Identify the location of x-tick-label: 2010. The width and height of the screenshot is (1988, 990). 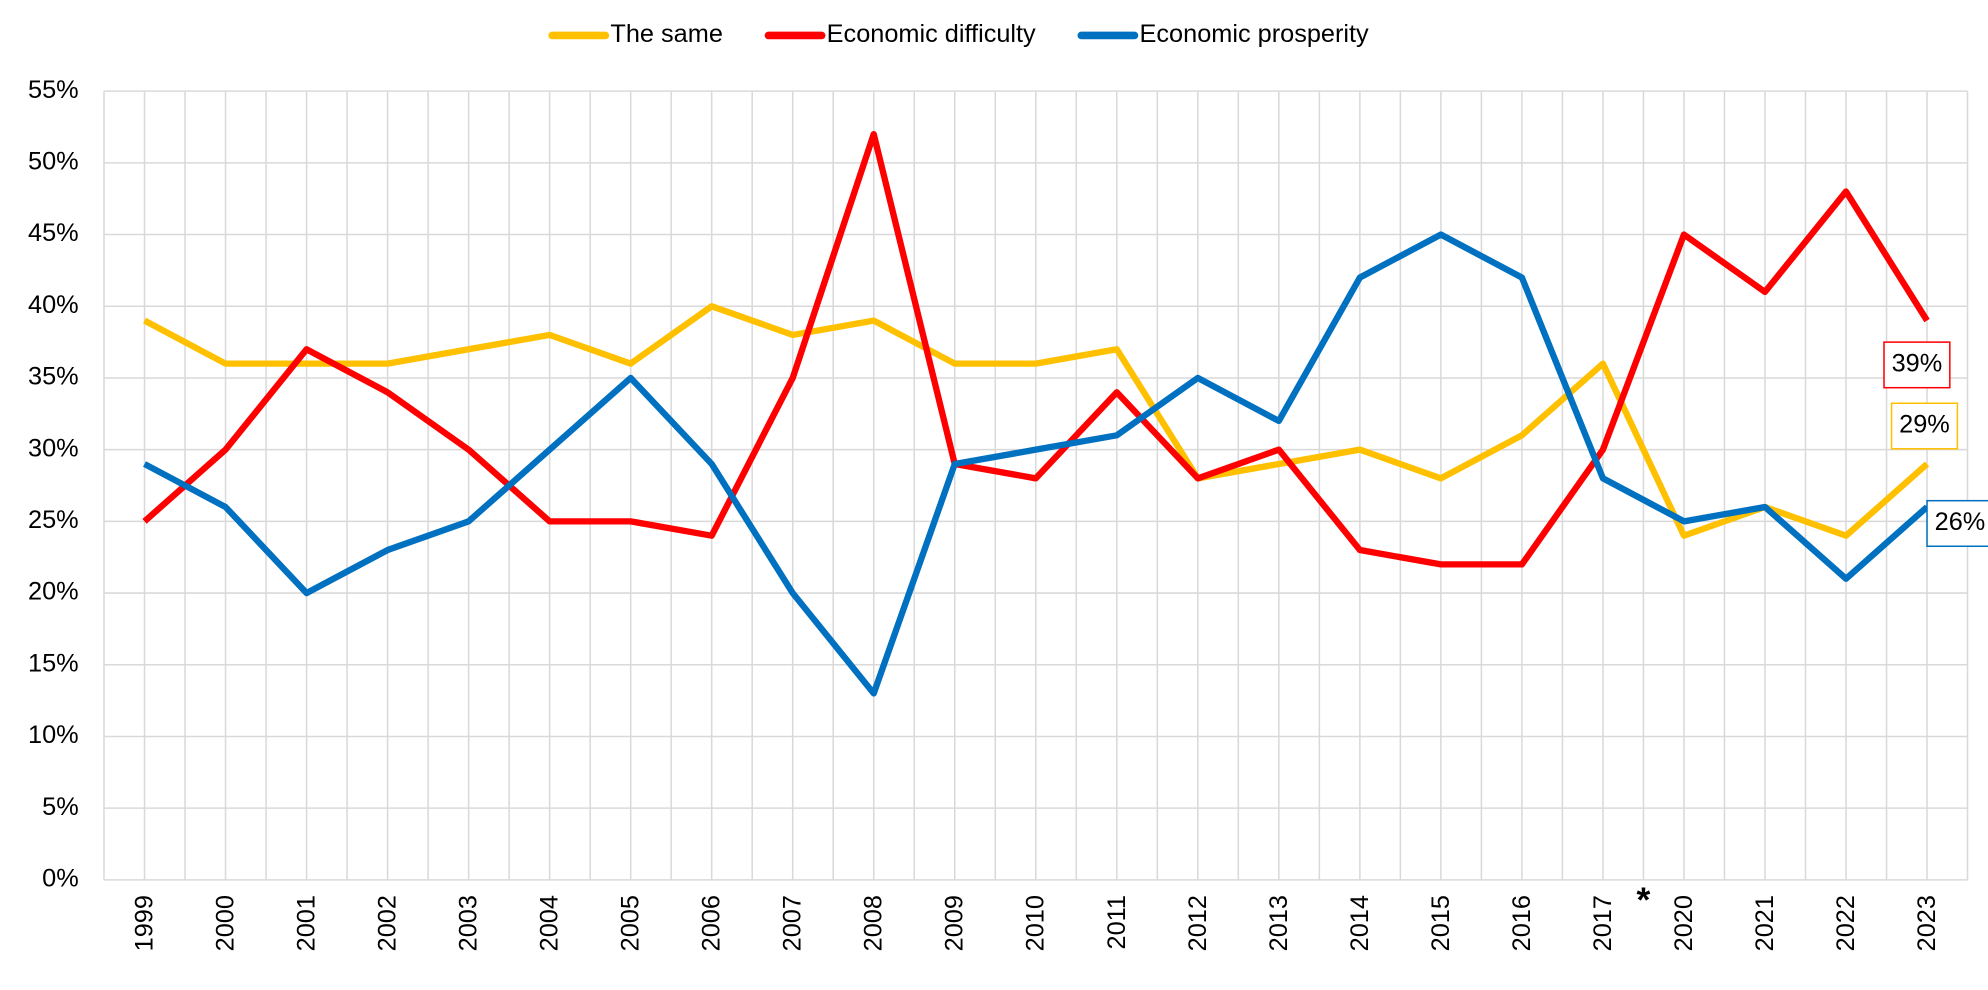
(1036, 923).